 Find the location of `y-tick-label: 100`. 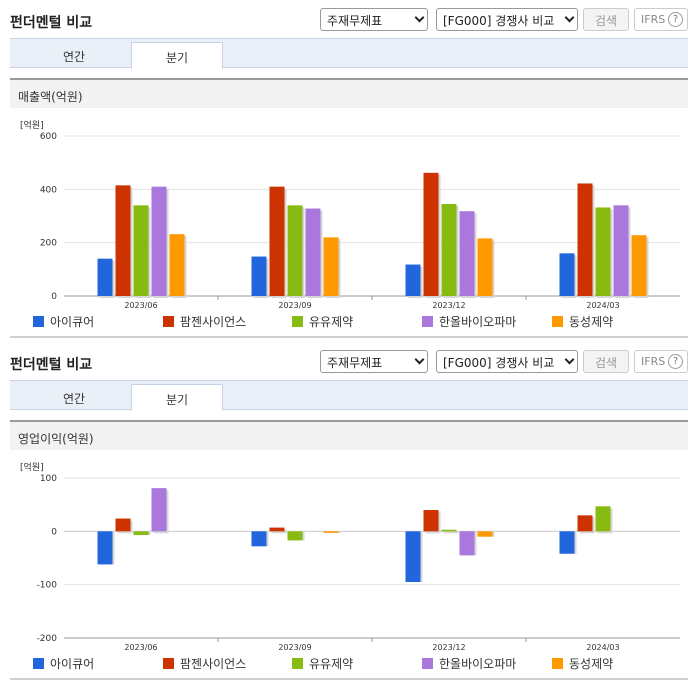

y-tick-label: 100 is located at coordinates (48, 479).